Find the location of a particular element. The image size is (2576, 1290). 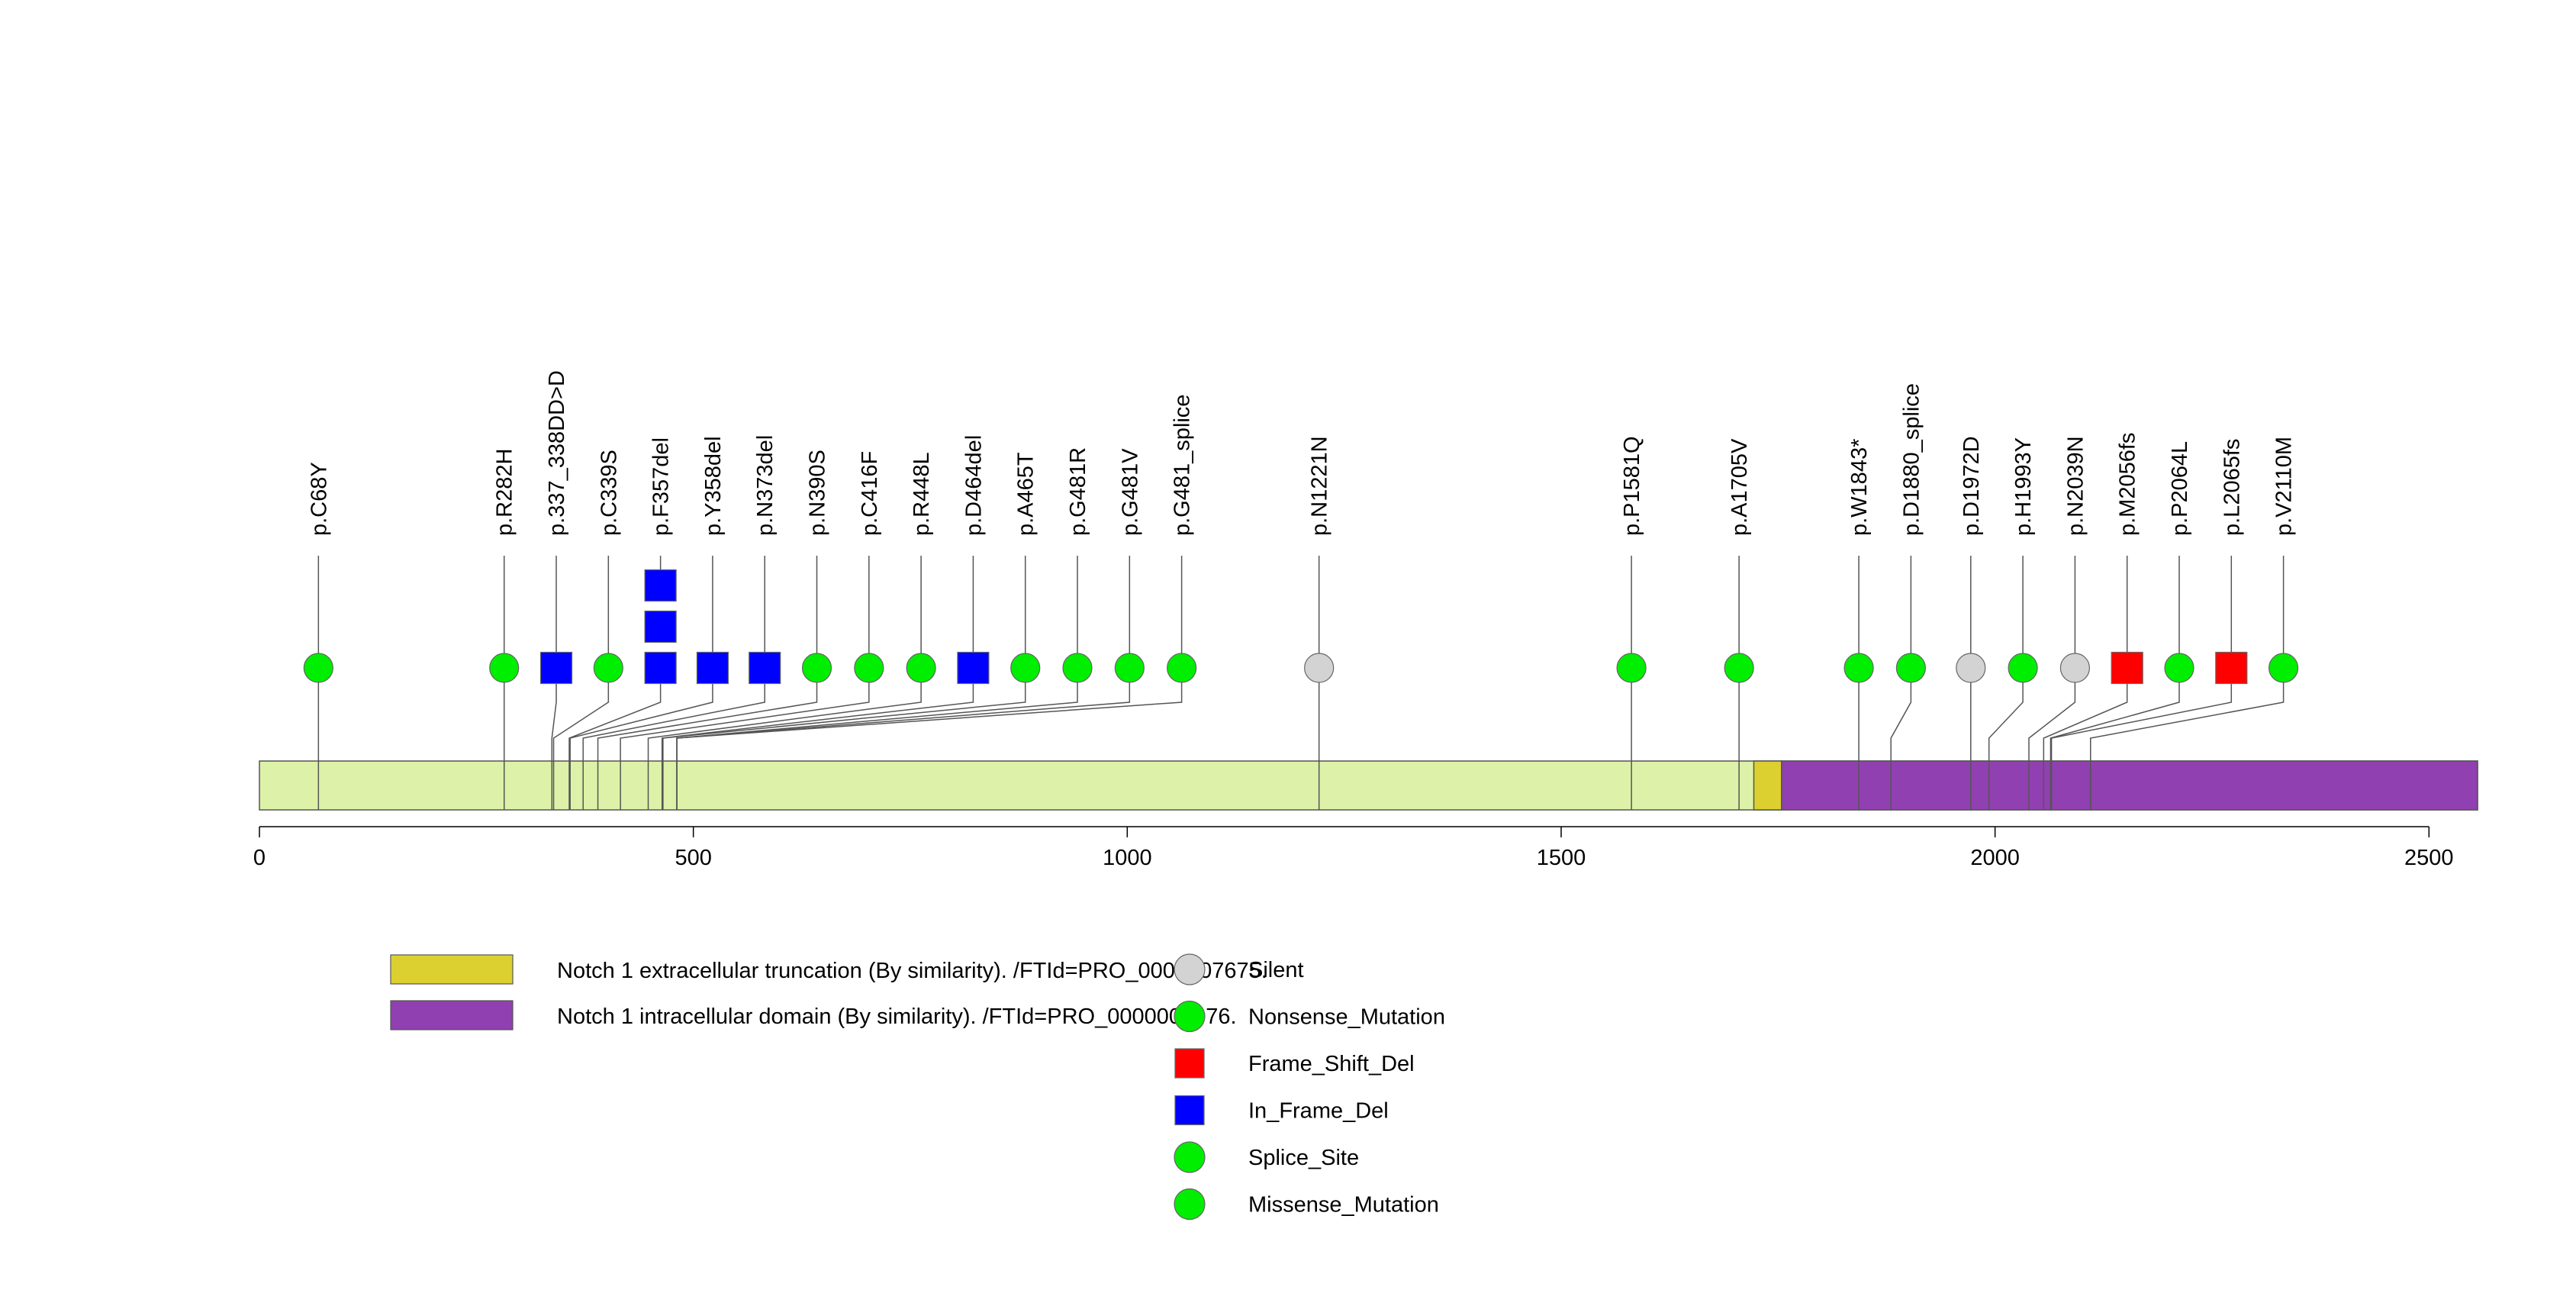

mutation-label: p.C416F is located at coordinates (870, 494).